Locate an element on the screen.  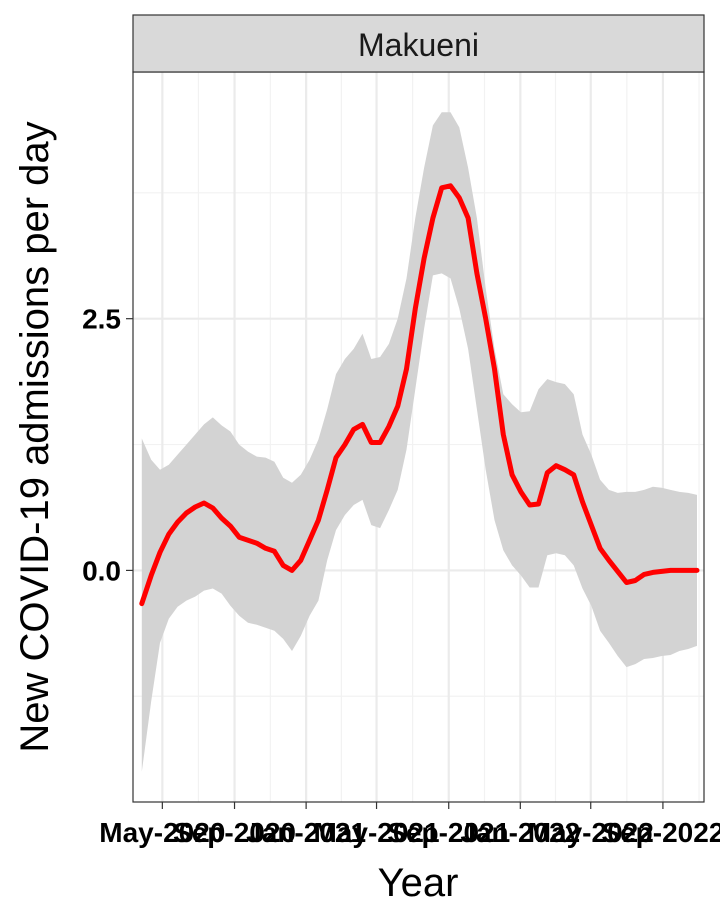
strip-background is located at coordinates (418, 43).